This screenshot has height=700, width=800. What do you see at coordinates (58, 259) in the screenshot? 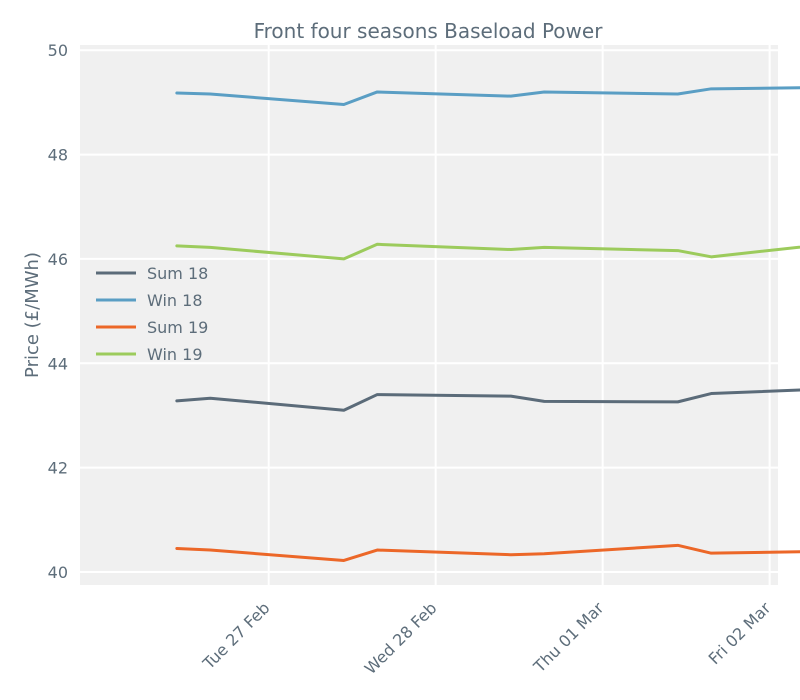
I see `y-tick-label: 46` at bounding box center [58, 259].